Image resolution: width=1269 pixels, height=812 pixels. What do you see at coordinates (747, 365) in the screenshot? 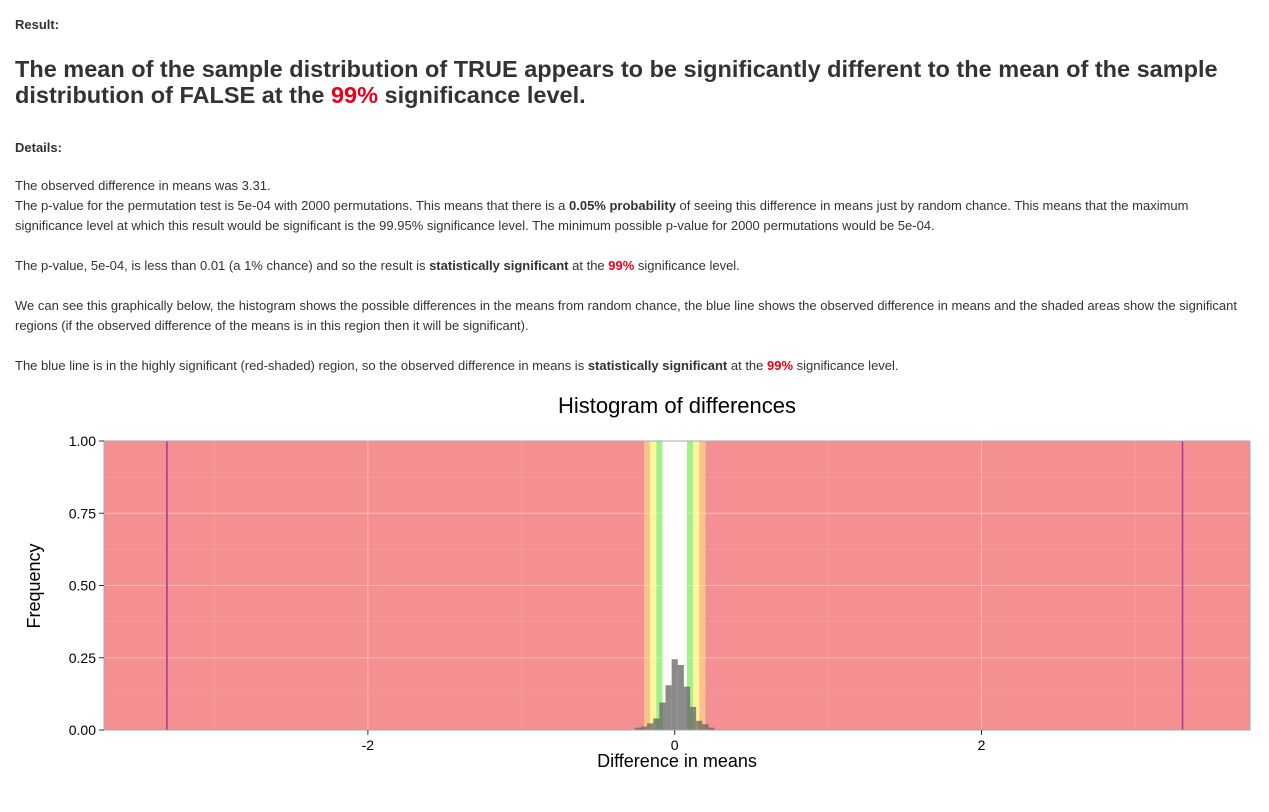
I see `conclusion-text-2: at the` at bounding box center [747, 365].